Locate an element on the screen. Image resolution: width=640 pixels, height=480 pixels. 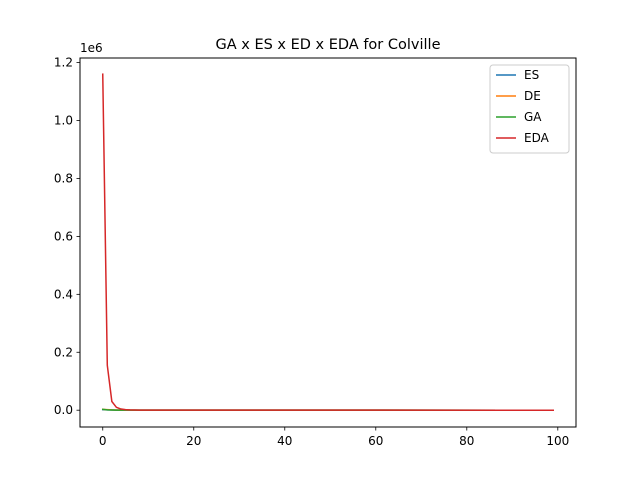
legend: ES DE GA EDA is located at coordinates (529, 109).